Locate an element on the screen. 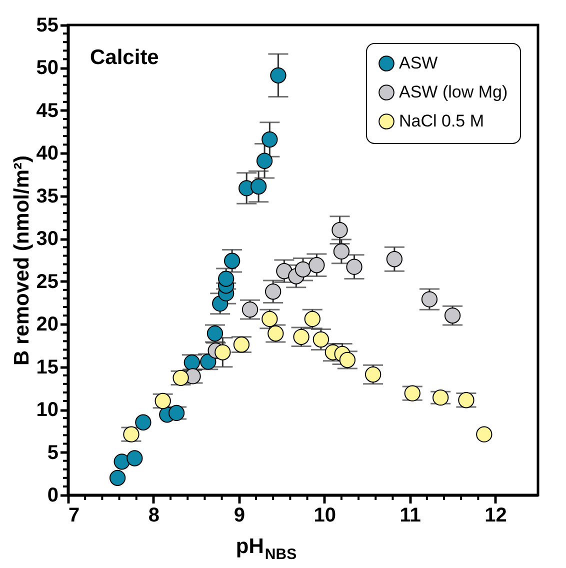 This screenshot has width=566, height=568. x-tick-label: 9 is located at coordinates (239, 515).